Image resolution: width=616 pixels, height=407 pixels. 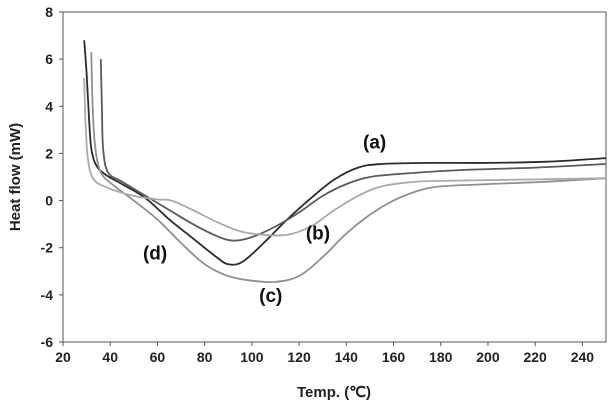 I want to click on y-tick-label: -6, so click(x=47, y=342).